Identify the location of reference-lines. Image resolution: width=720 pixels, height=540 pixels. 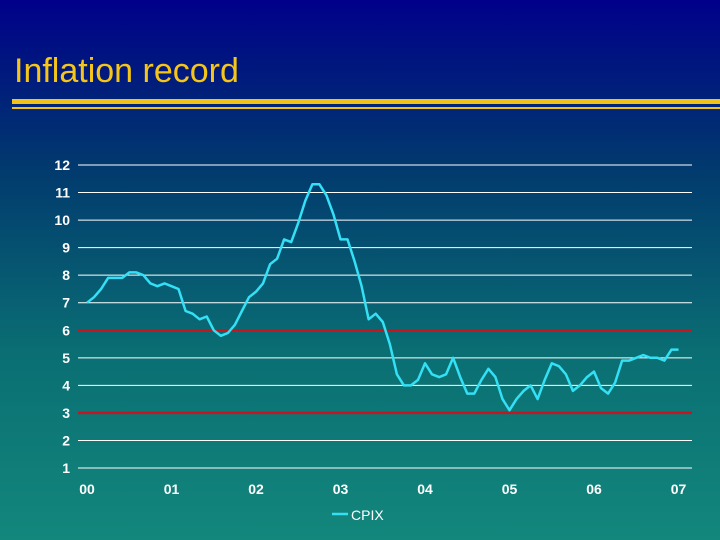
(385, 372).